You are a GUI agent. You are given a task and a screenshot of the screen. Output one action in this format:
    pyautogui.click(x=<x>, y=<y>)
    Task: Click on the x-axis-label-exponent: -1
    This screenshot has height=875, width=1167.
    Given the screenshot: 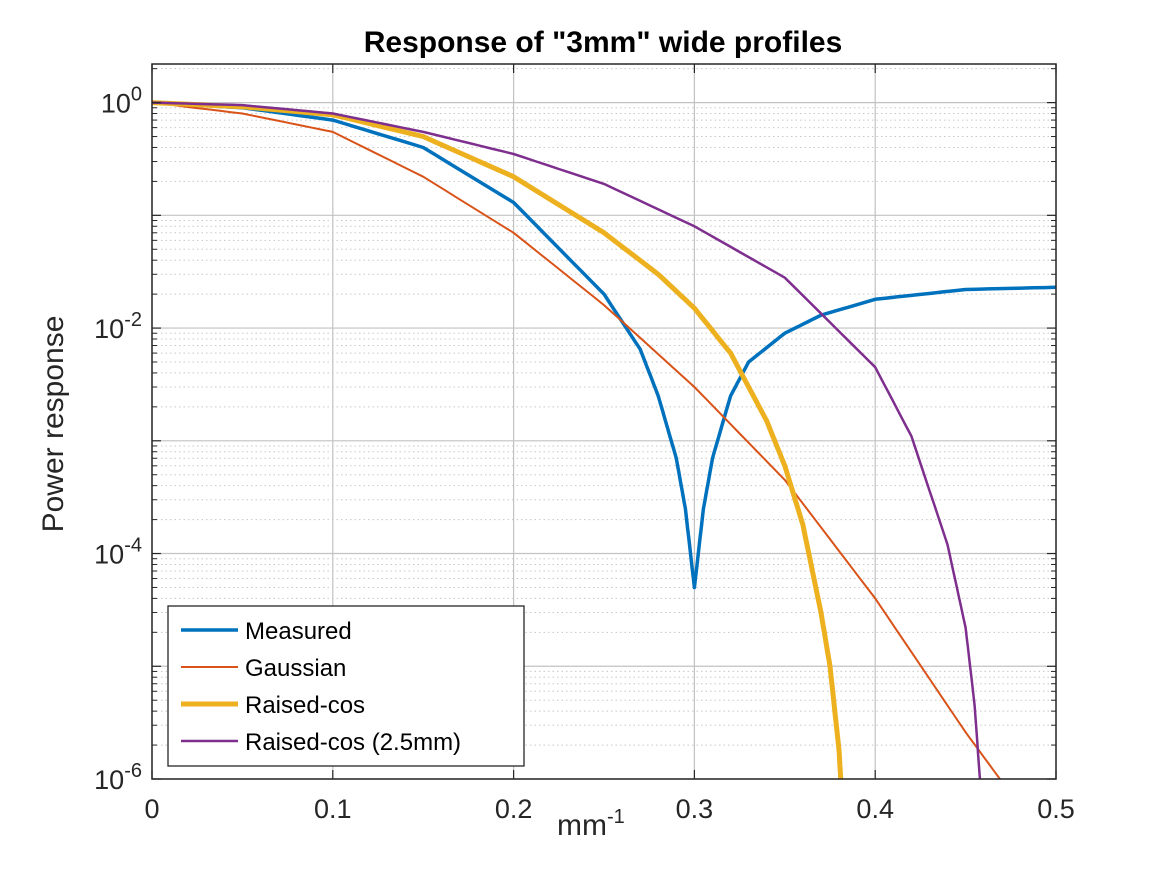 What is the action you would take?
    pyautogui.click(x=616, y=817)
    